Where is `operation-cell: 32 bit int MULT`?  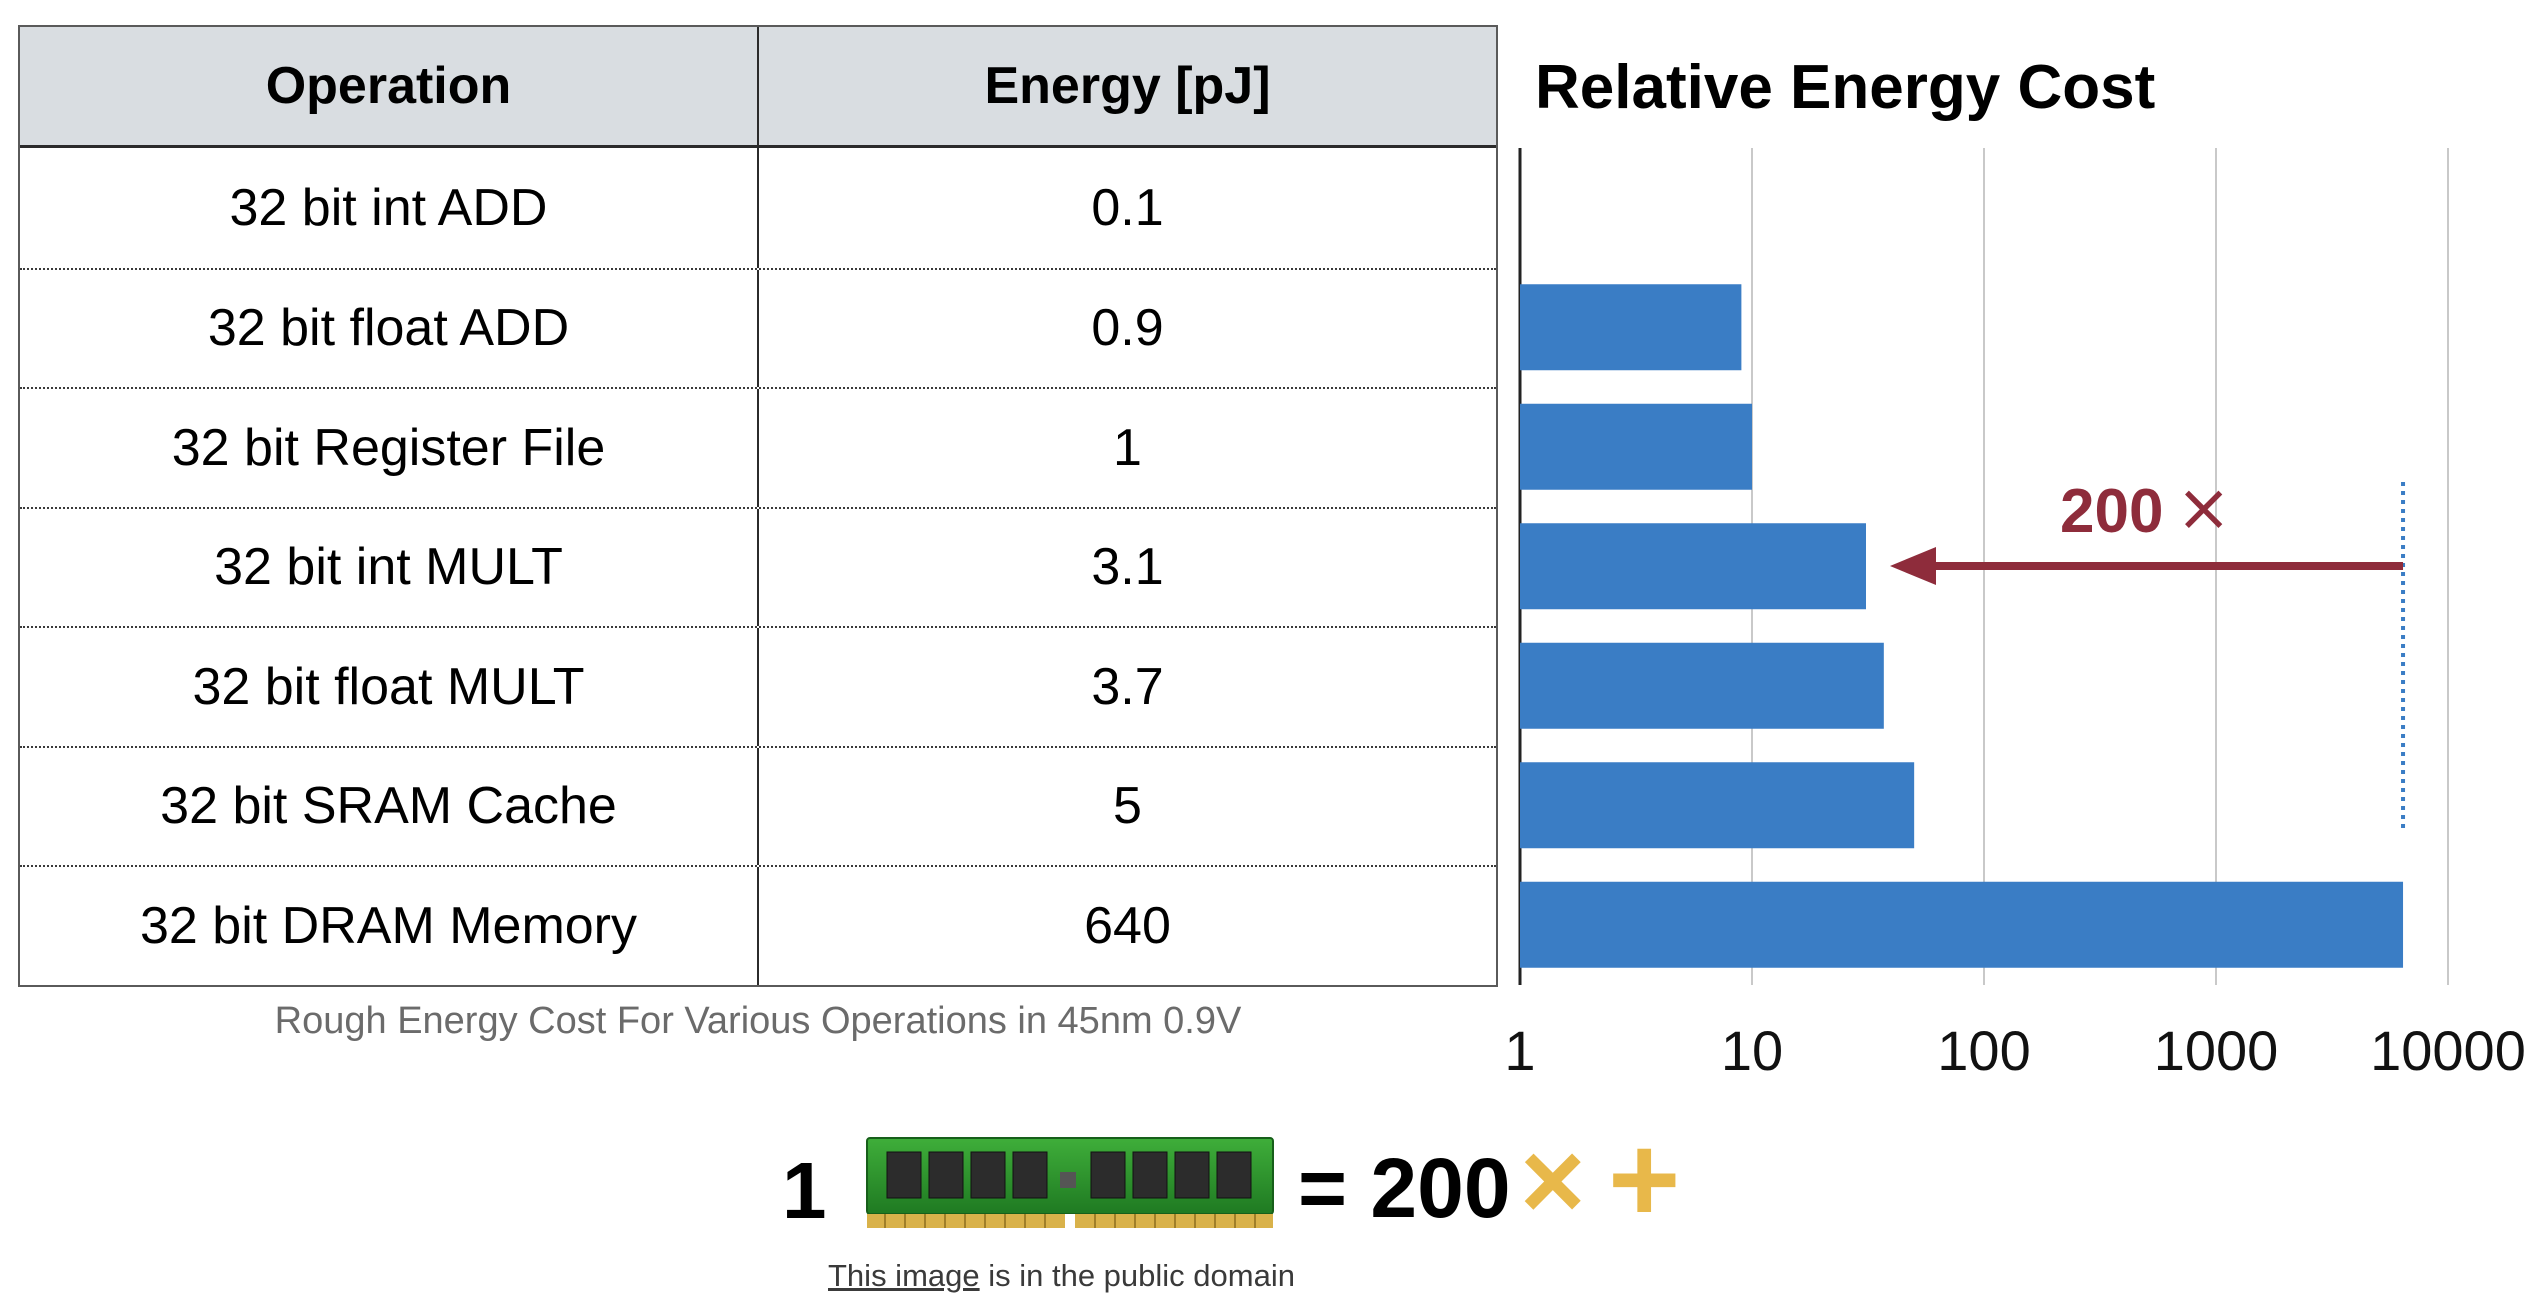 operation-cell: 32 bit int MULT is located at coordinates (389, 567).